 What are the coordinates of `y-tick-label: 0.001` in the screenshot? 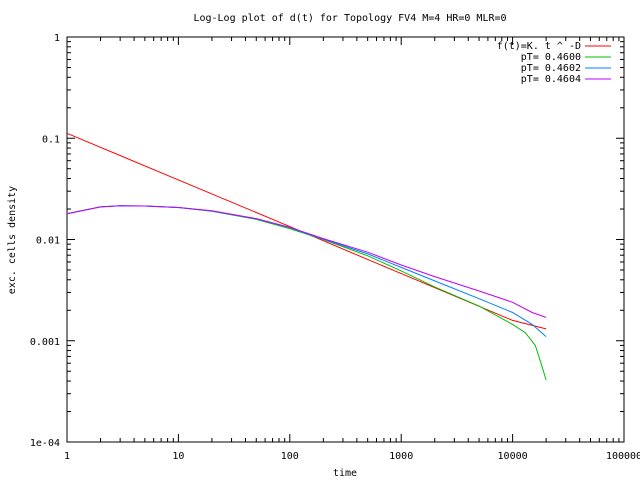 It's located at (45, 342).